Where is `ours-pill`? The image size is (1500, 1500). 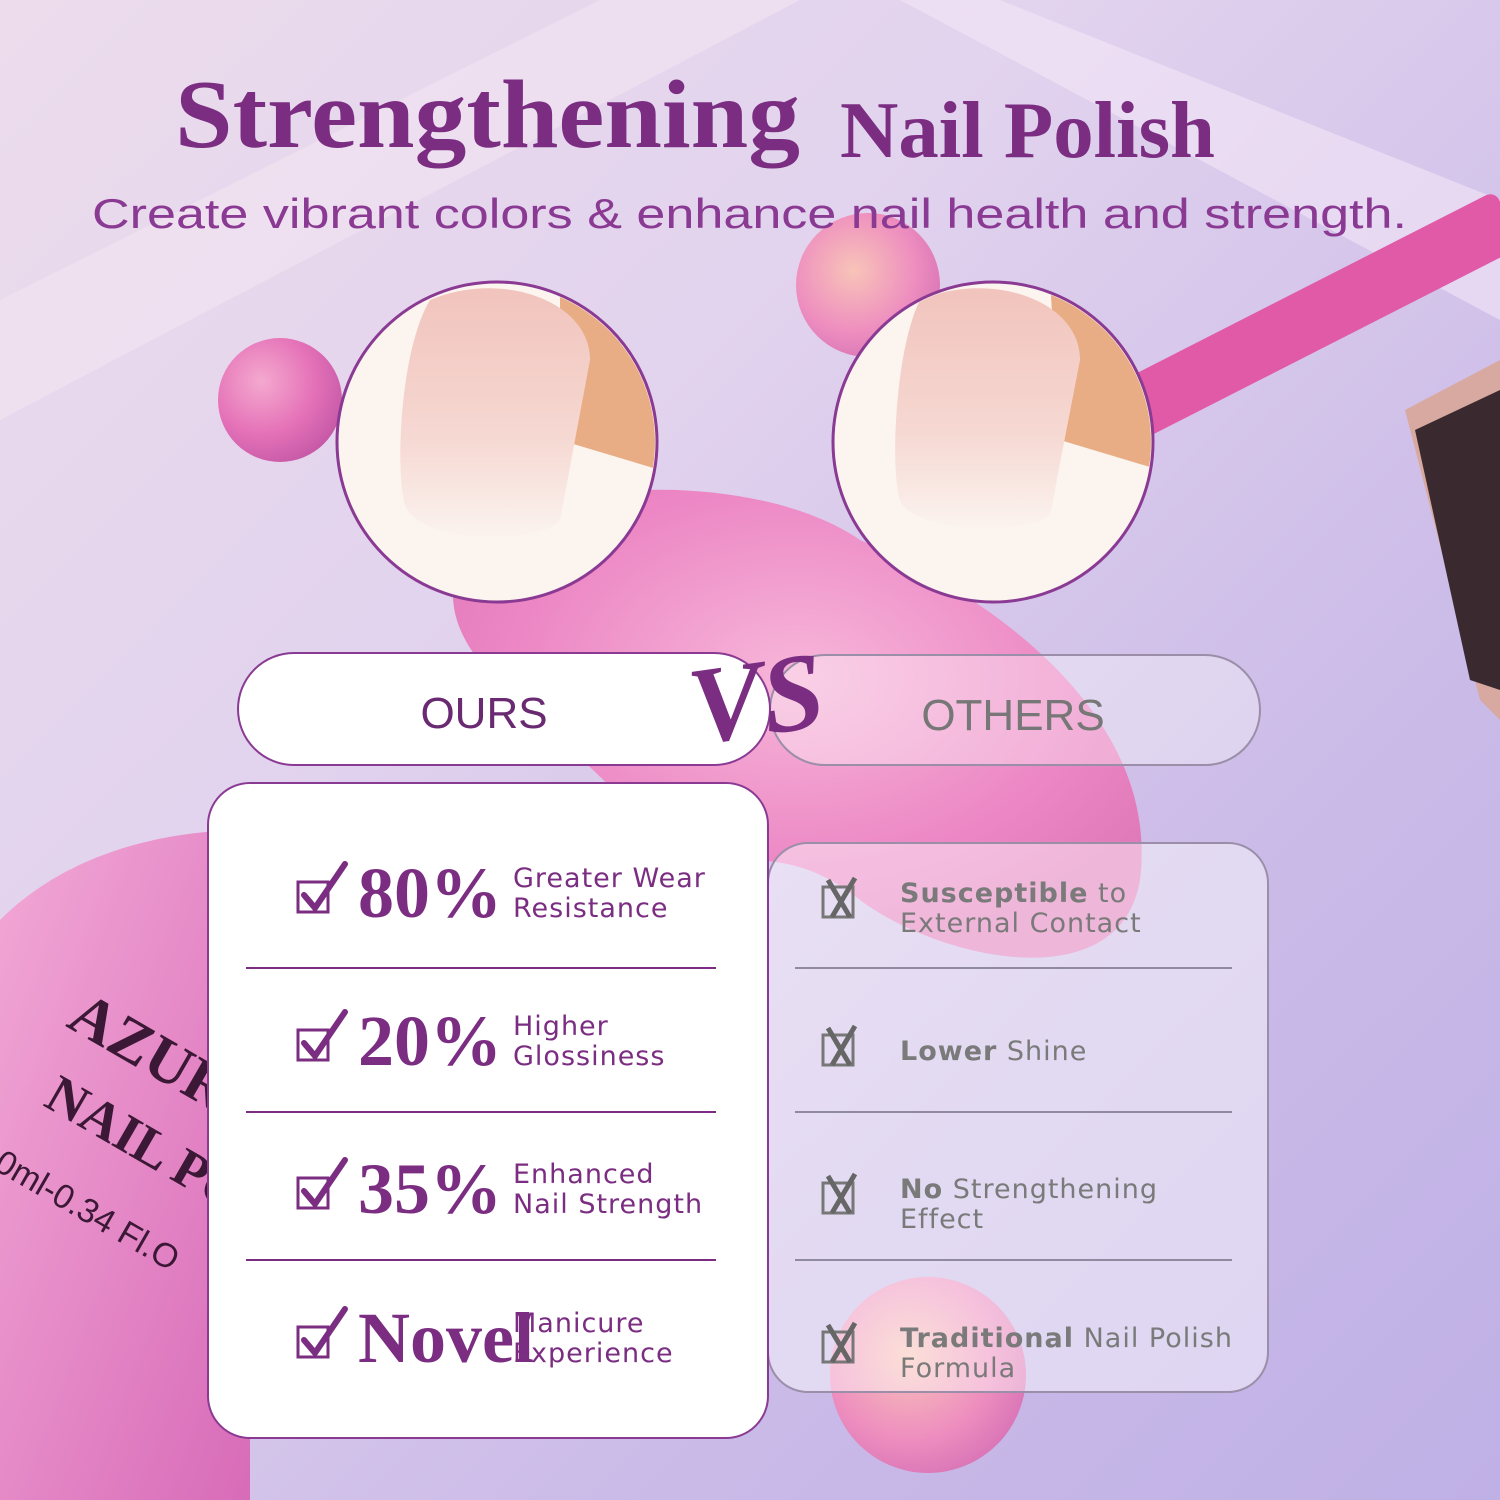
ours-pill is located at coordinates (504, 709).